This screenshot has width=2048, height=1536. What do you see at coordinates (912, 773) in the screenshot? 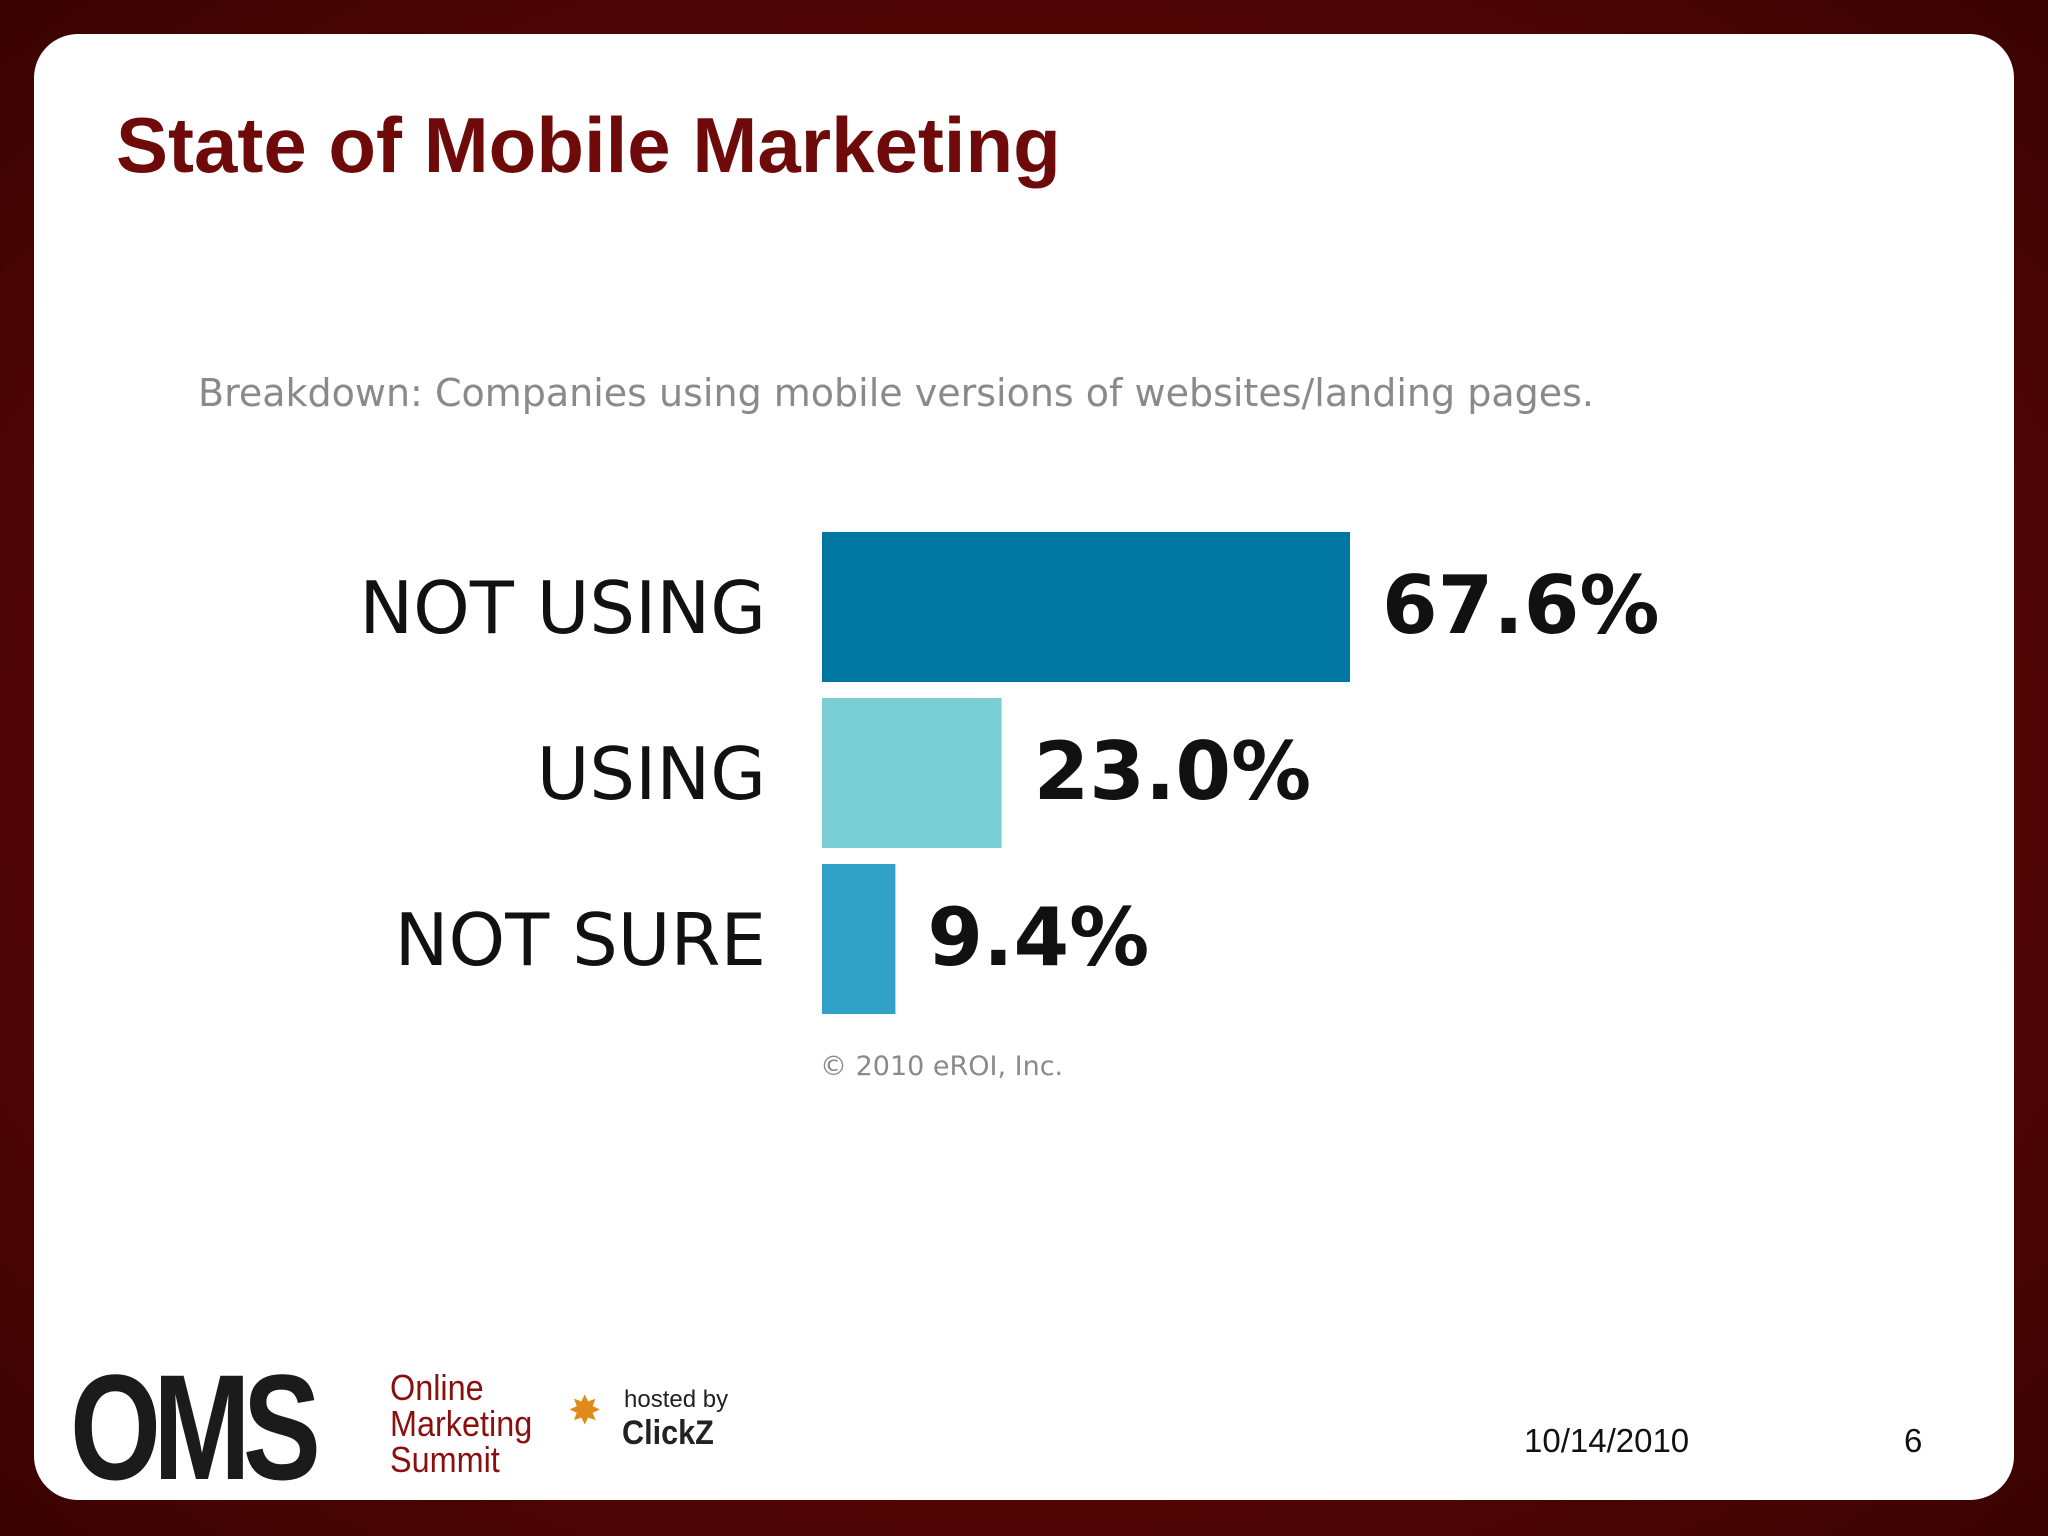
I see `bar-using` at bounding box center [912, 773].